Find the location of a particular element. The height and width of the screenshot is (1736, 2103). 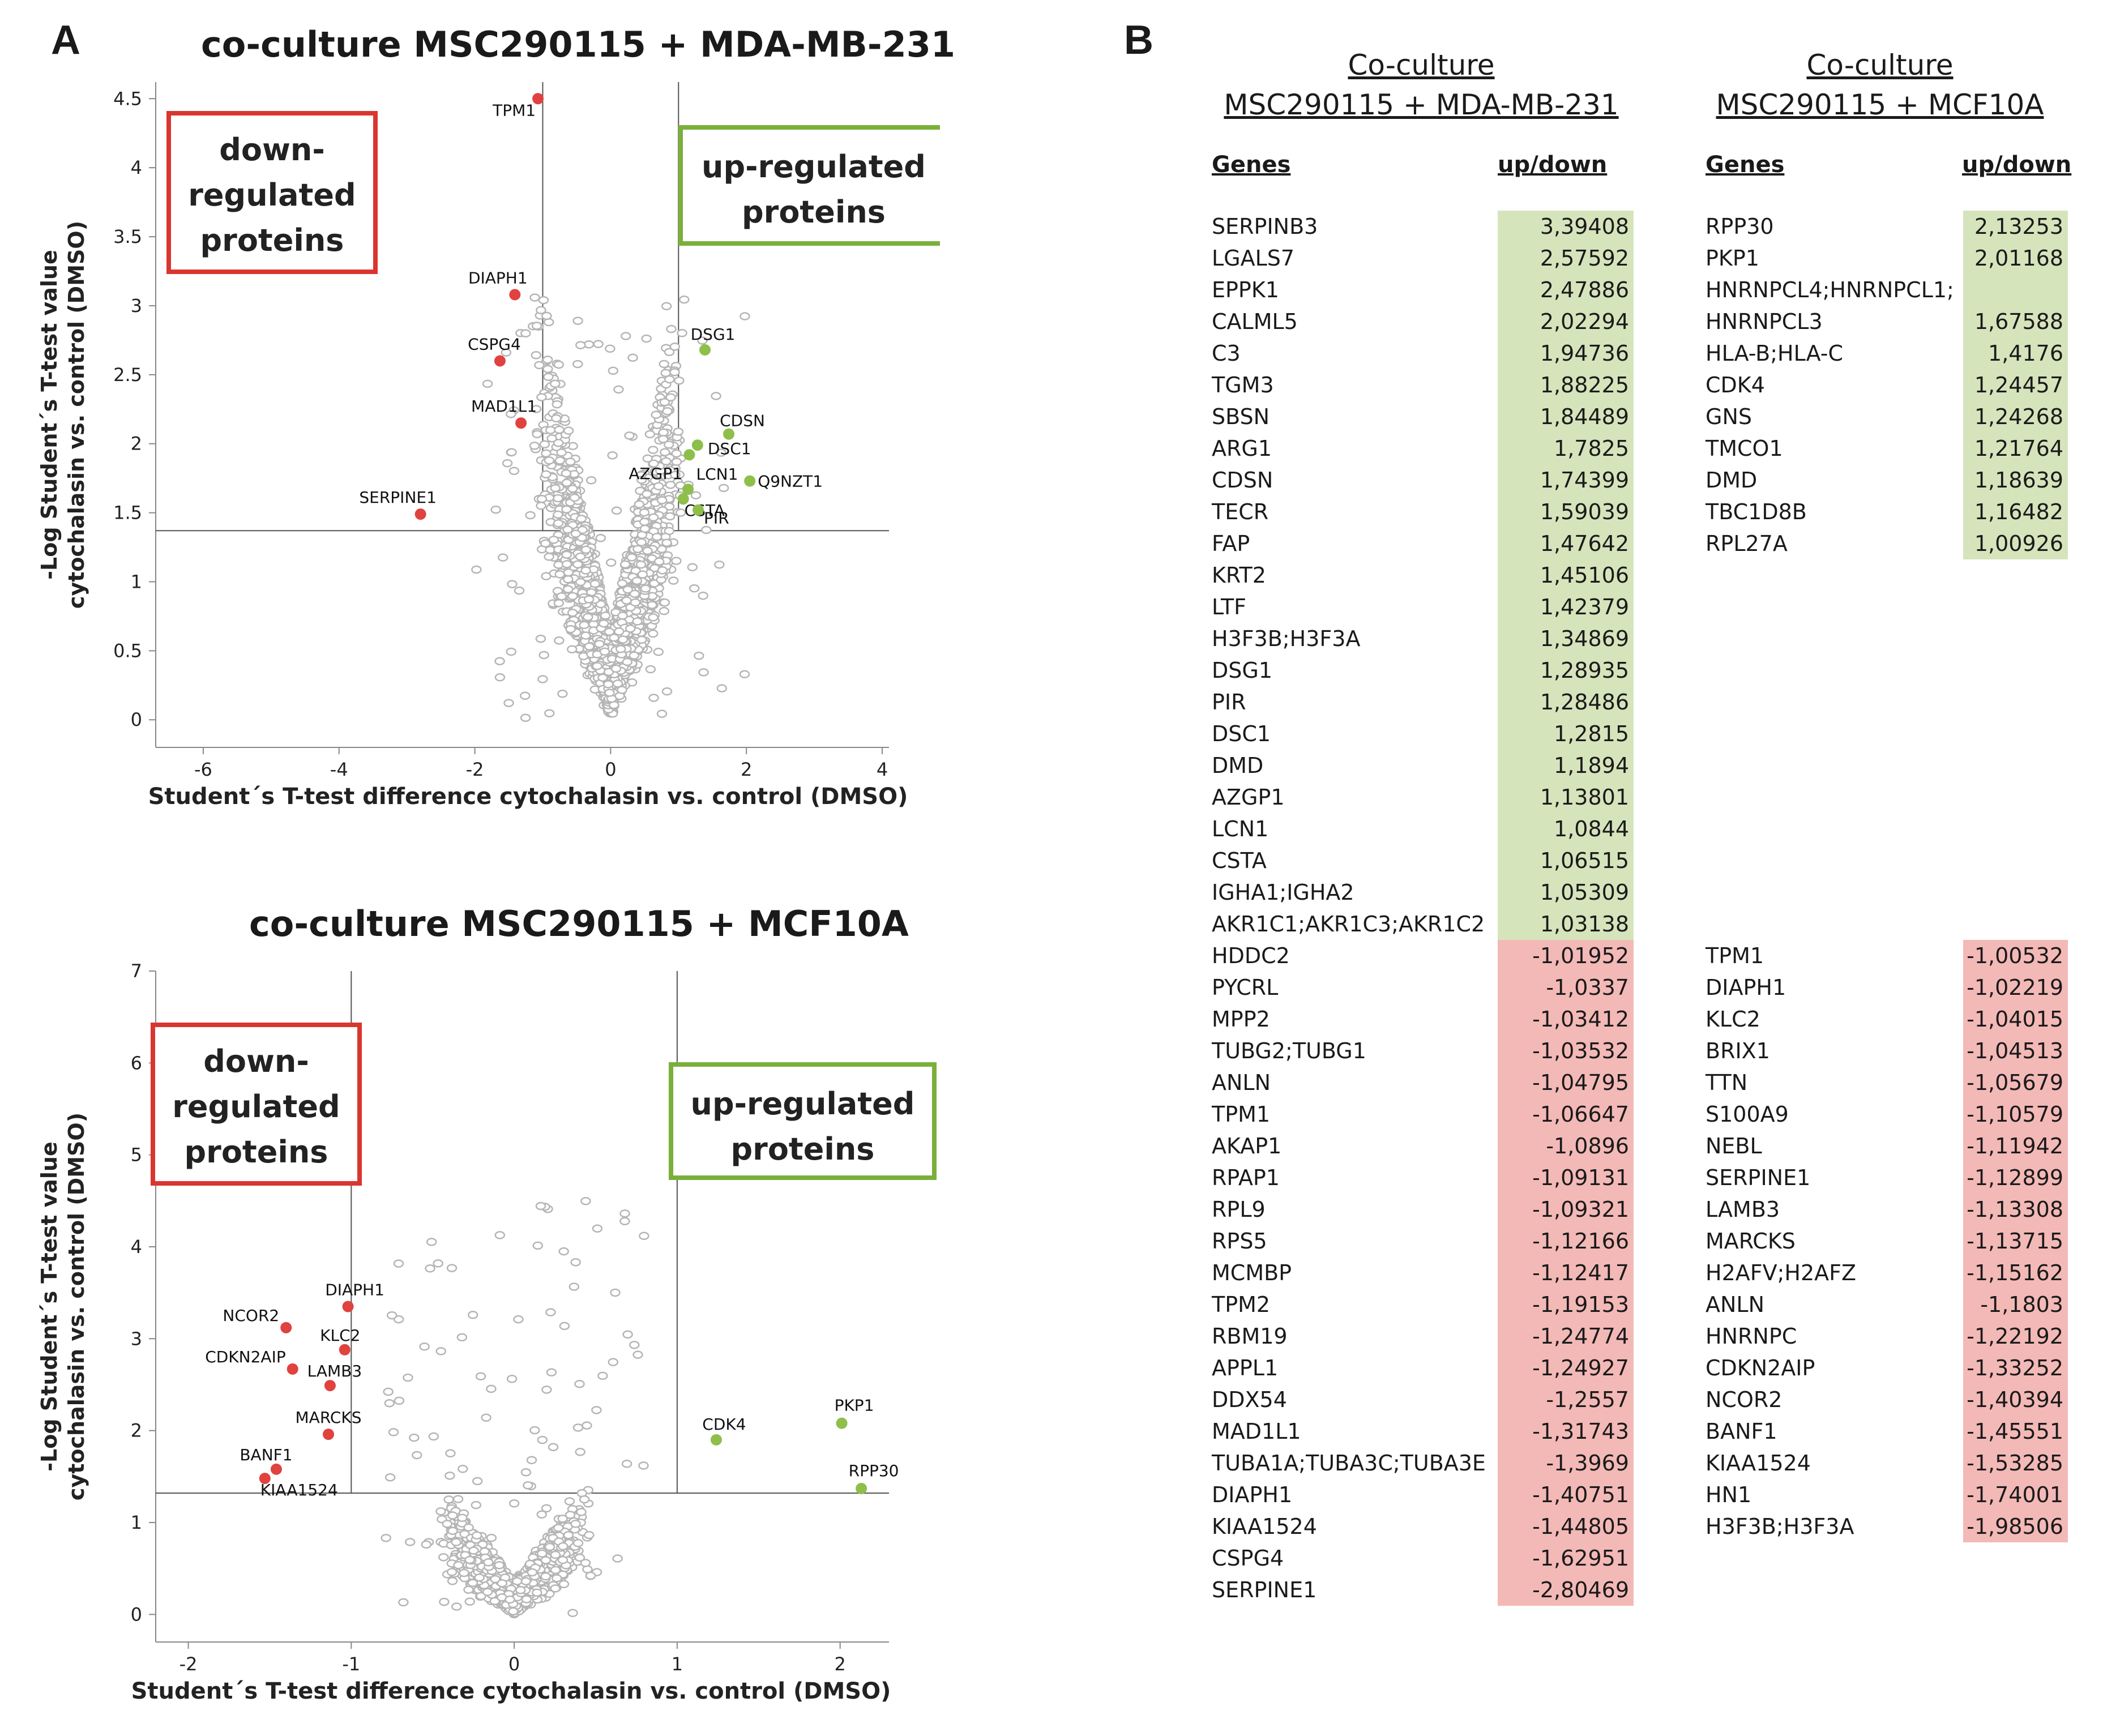

y-tick-label: 4.5 is located at coordinates (127, 98).